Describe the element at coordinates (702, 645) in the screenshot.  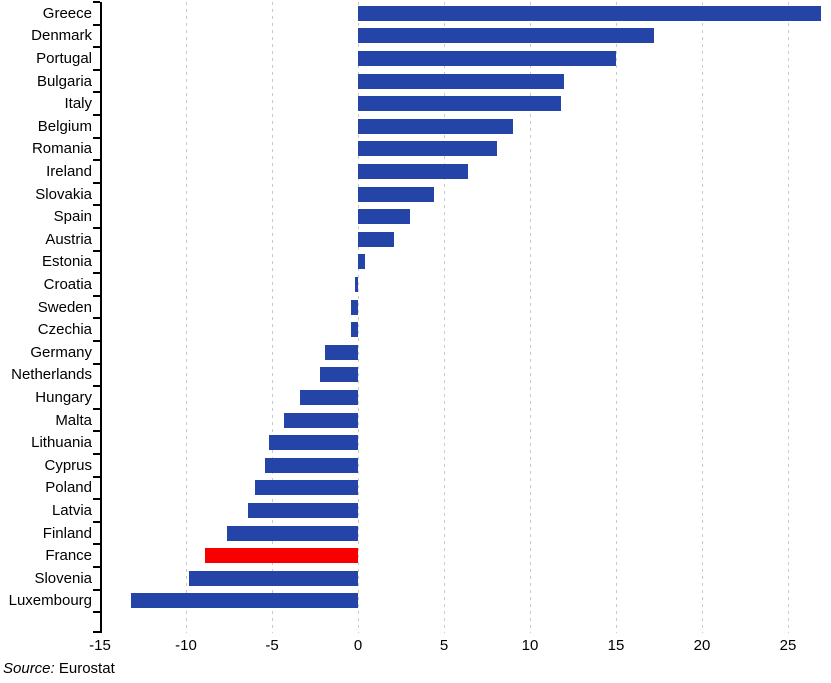
I see `x-tick-label: 20` at that location.